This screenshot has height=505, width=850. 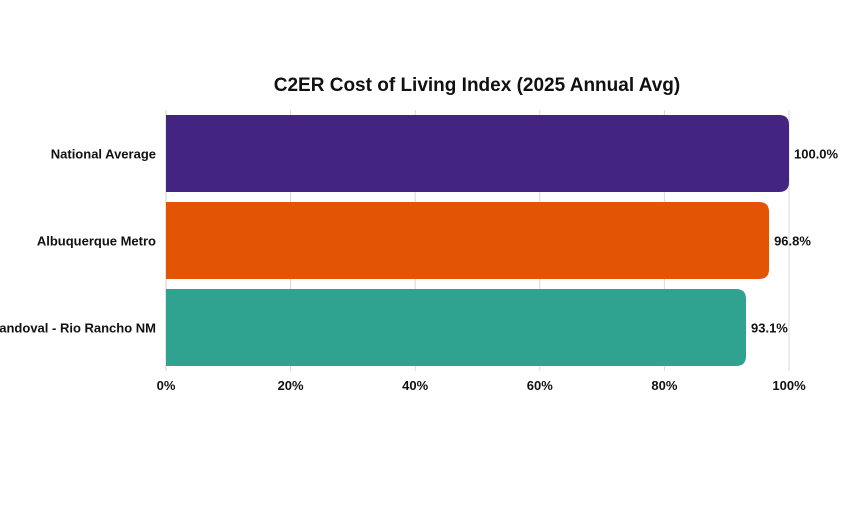 What do you see at coordinates (664, 385) in the screenshot?
I see `x-tick-label: 80%` at bounding box center [664, 385].